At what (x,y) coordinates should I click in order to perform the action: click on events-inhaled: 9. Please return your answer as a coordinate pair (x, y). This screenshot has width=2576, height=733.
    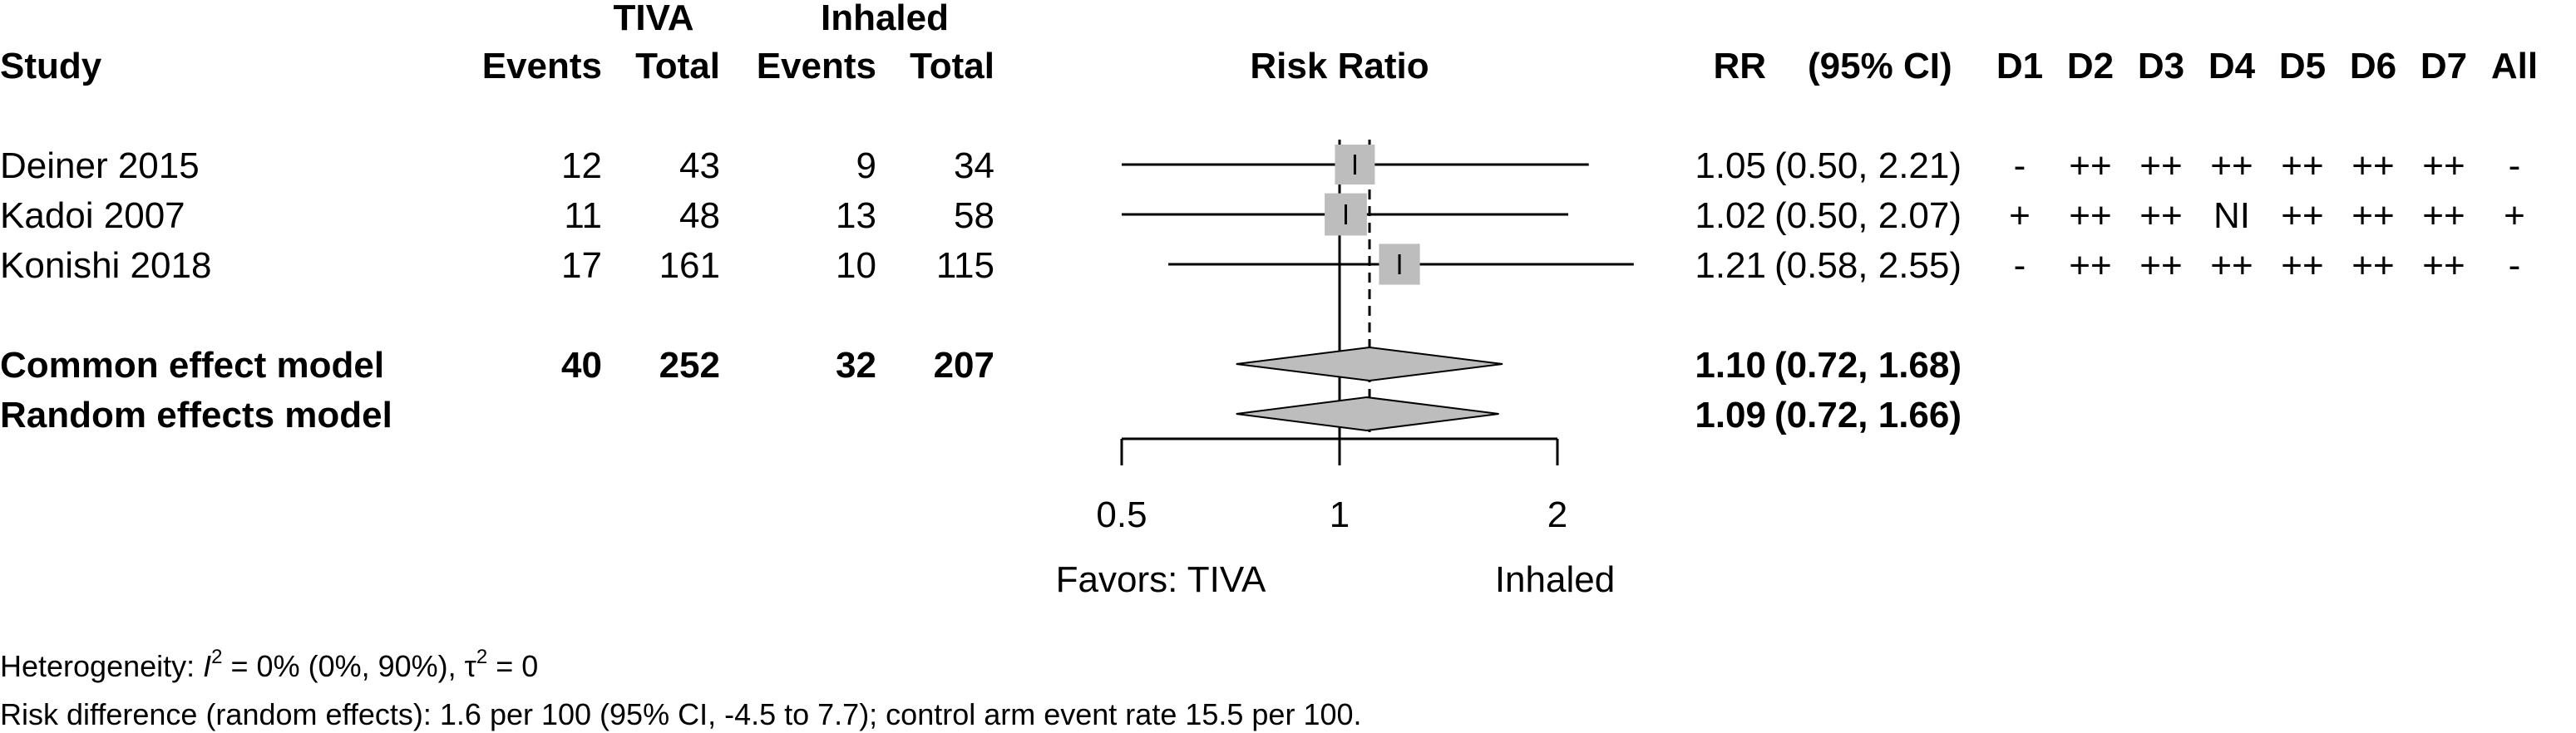
    Looking at the image, I should click on (866, 165).